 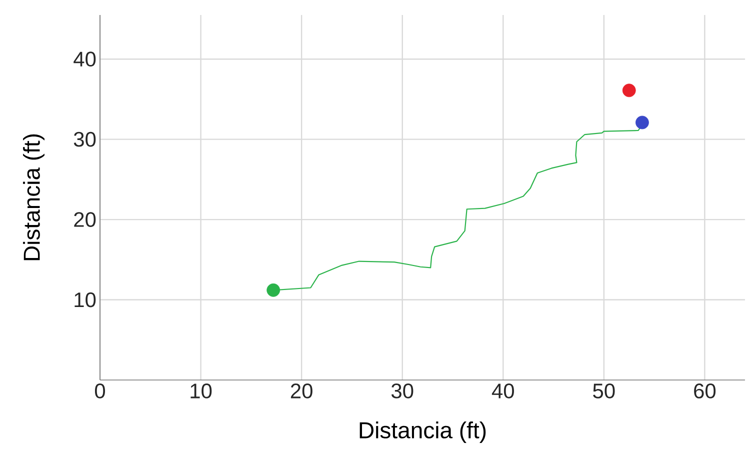 What do you see at coordinates (301, 391) in the screenshot?
I see `x-tick-label: 20` at bounding box center [301, 391].